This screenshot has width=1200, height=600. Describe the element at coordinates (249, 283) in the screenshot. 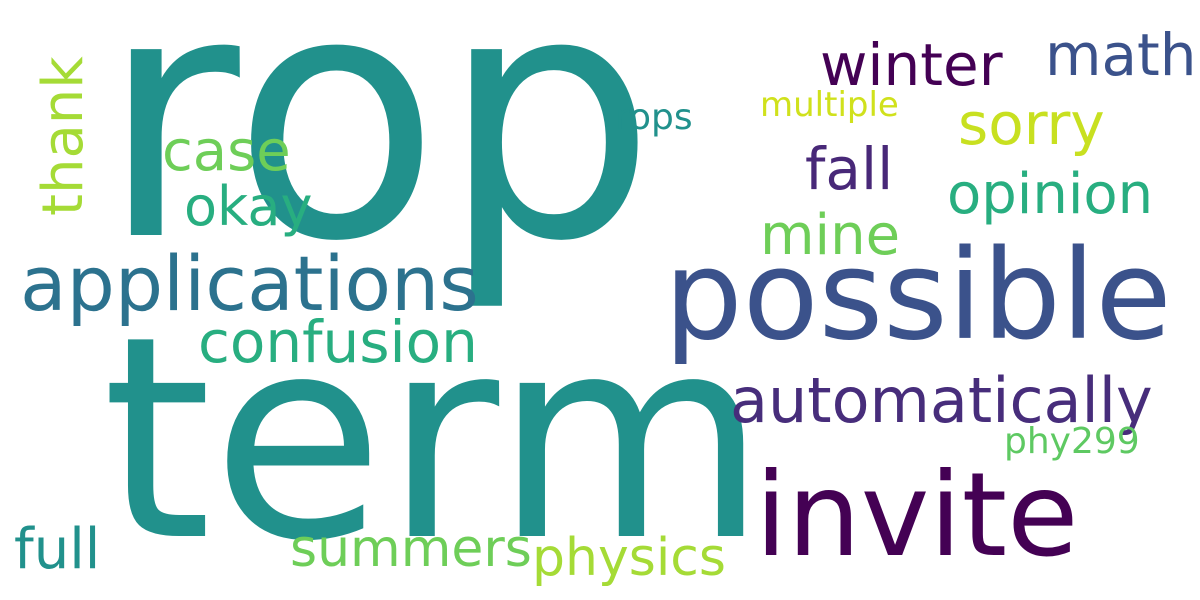

I see `word-applications: applications` at that location.